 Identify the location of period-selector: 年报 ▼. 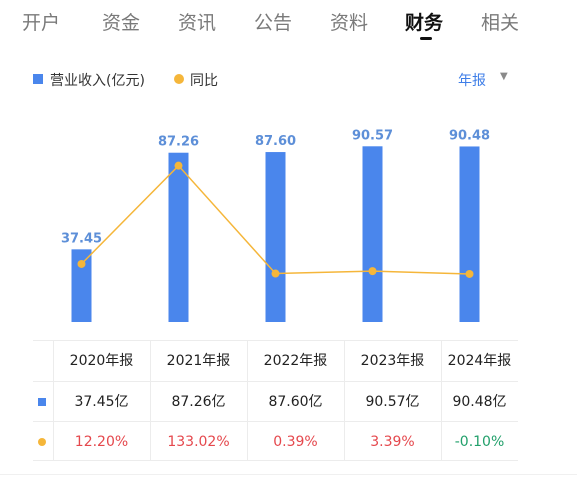
(483, 80).